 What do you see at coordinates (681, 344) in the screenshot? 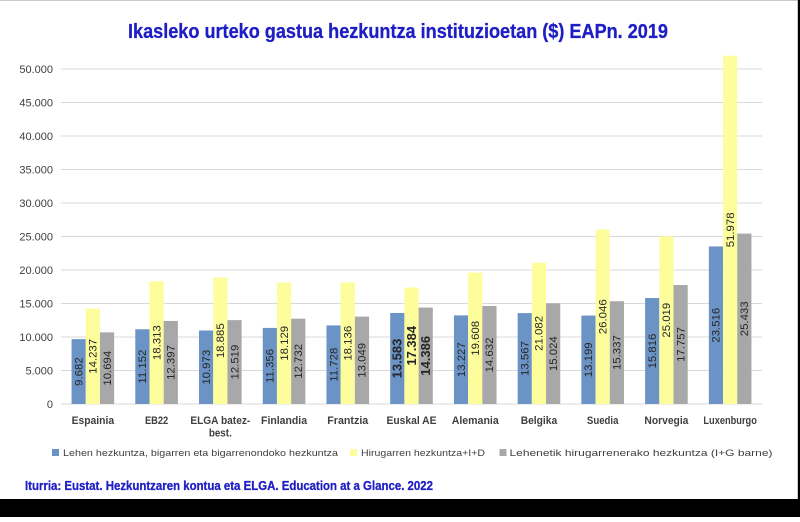
I see `svg-text: 17.757` at bounding box center [681, 344].